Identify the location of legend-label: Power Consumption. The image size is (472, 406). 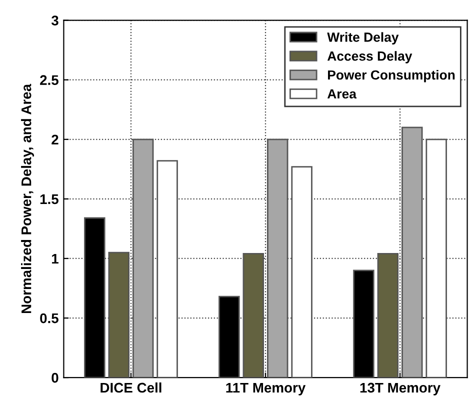
(391, 76).